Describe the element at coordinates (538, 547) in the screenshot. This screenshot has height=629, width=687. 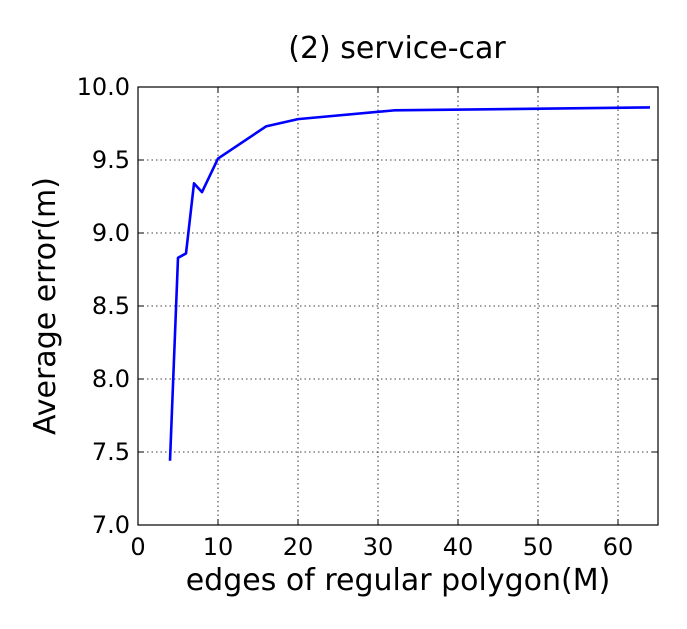
I see `x-tick-label: 50` at that location.